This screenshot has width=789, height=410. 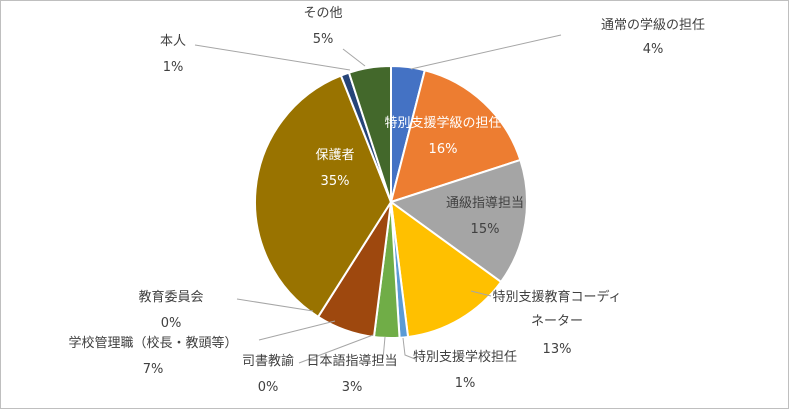 What do you see at coordinates (323, 39) in the screenshot?
I see `value-label: 5%` at bounding box center [323, 39].